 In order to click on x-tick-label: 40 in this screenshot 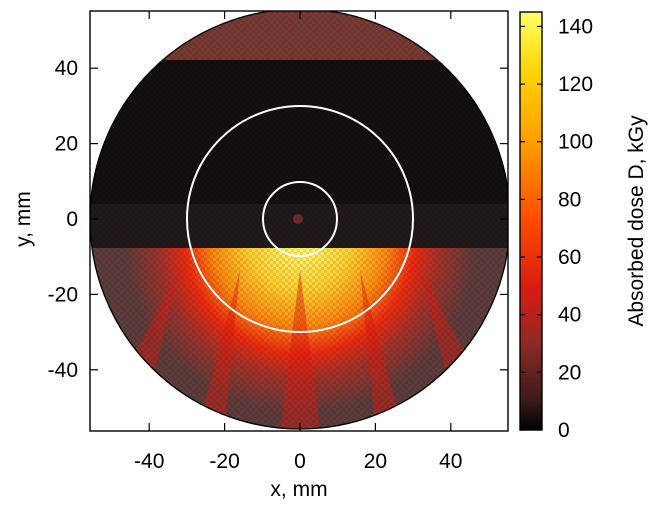, I will do `click(450, 461)`.